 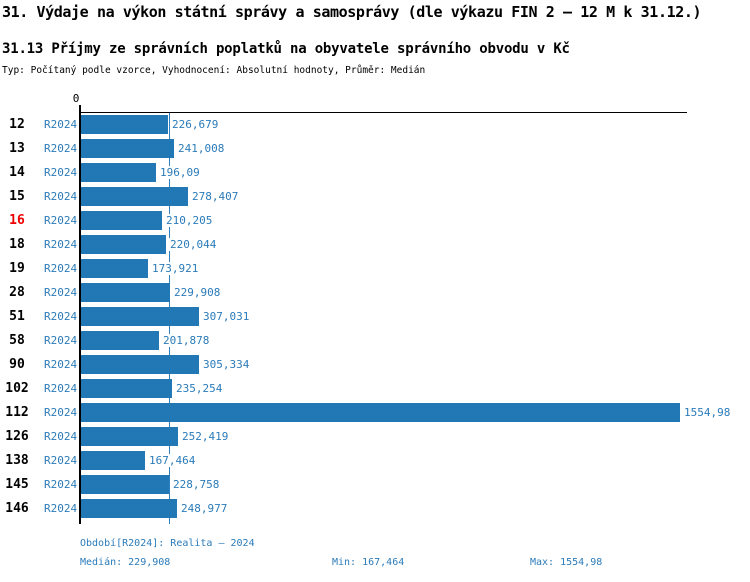 I want to click on bar-row: 19 R2024 173,921, so click(x=375, y=271).